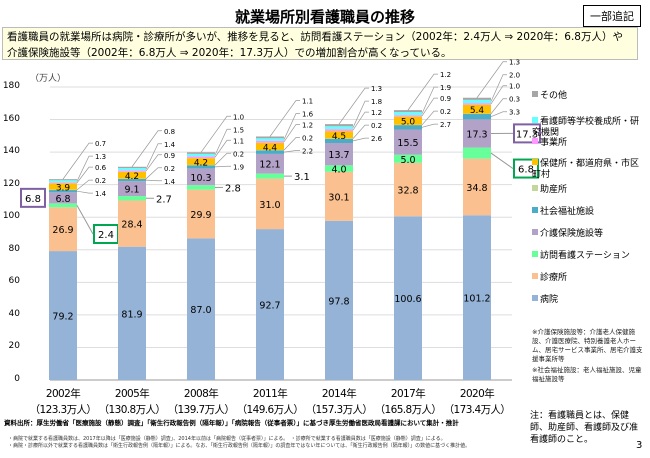 This screenshot has width=650, height=458. Describe the element at coordinates (164, 199) in the screenshot. I see `data-label: 2.7` at that location.